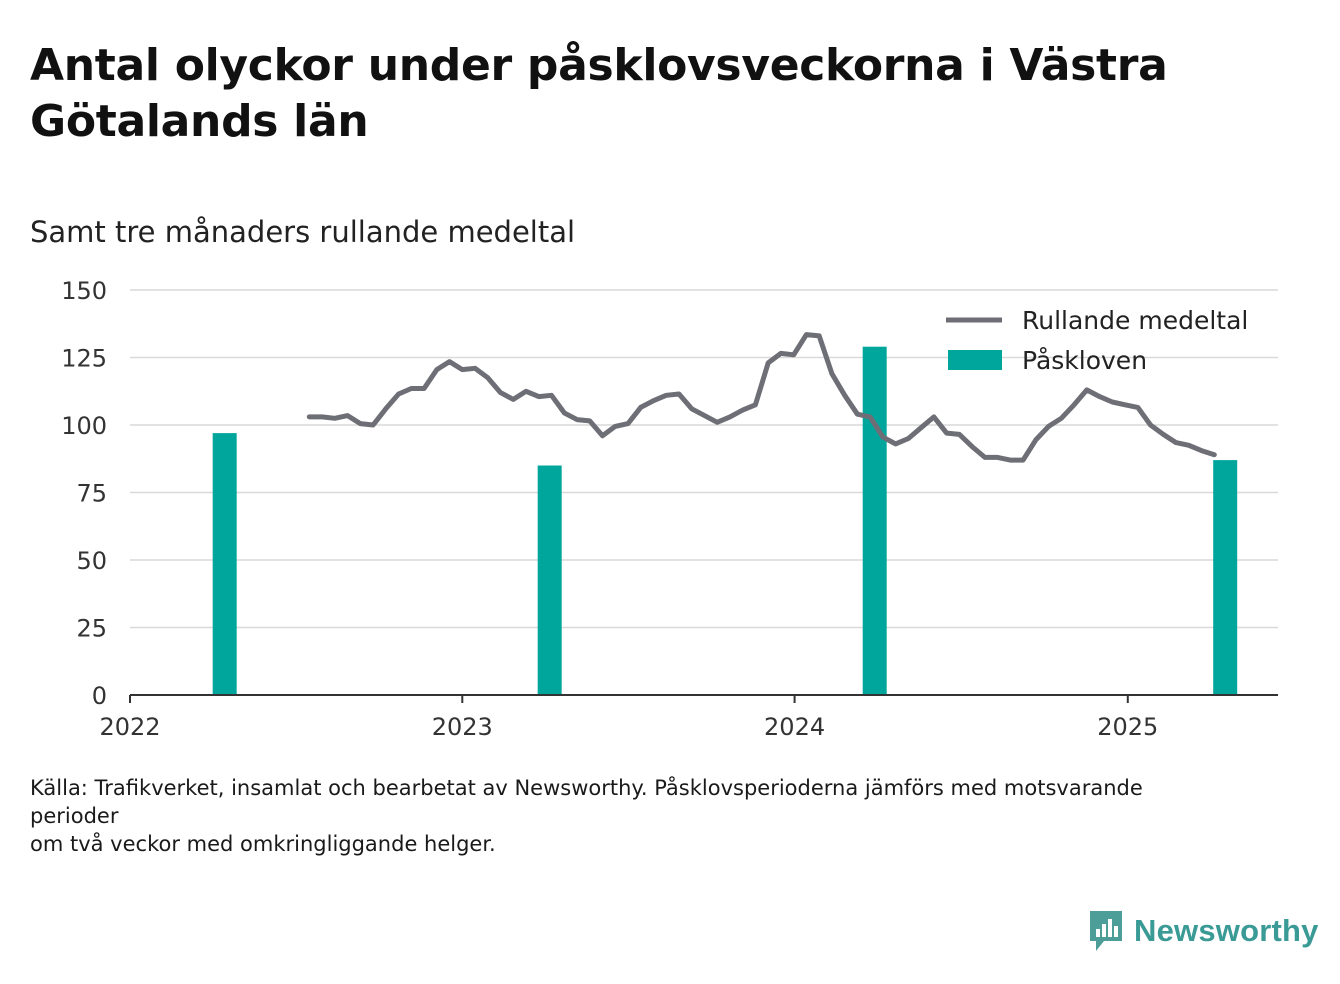 Image resolution: width=1340 pixels, height=984 pixels. I want to click on y-tick-label: 50, so click(91, 561).